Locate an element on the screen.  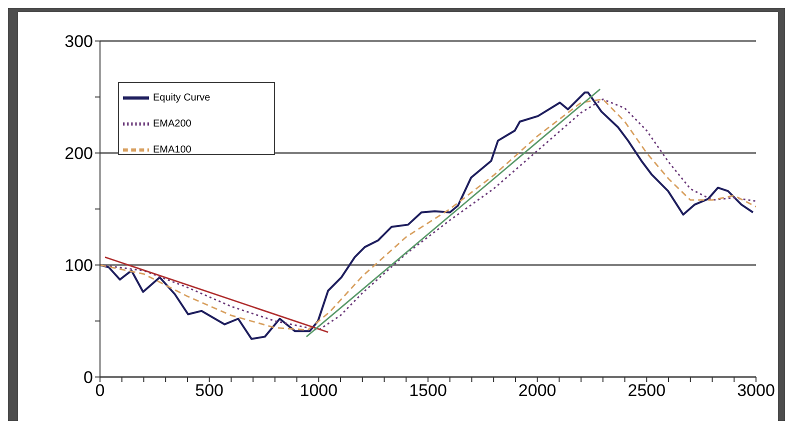
legend-label: EMA200 is located at coordinates (172, 124).